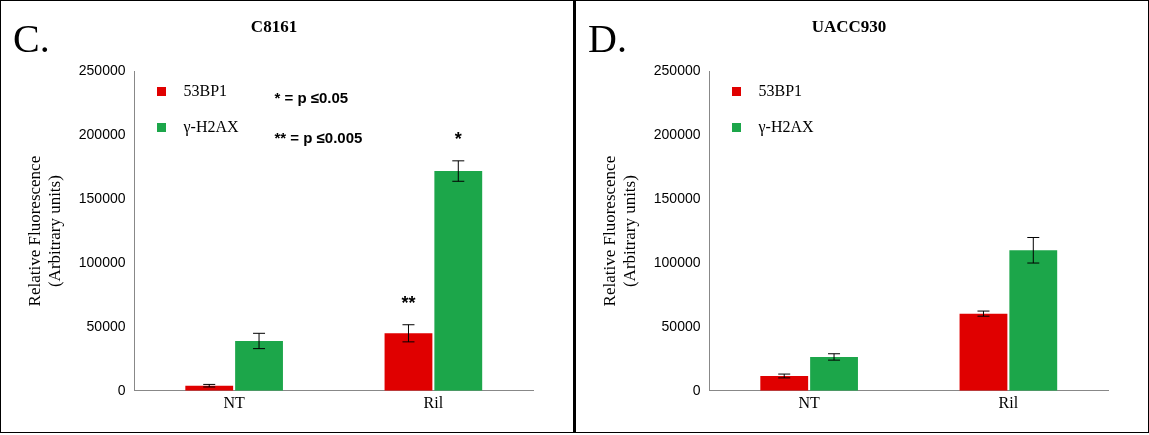 The image size is (1149, 435). What do you see at coordinates (458, 138) in the screenshot?
I see `annotation: *` at bounding box center [458, 138].